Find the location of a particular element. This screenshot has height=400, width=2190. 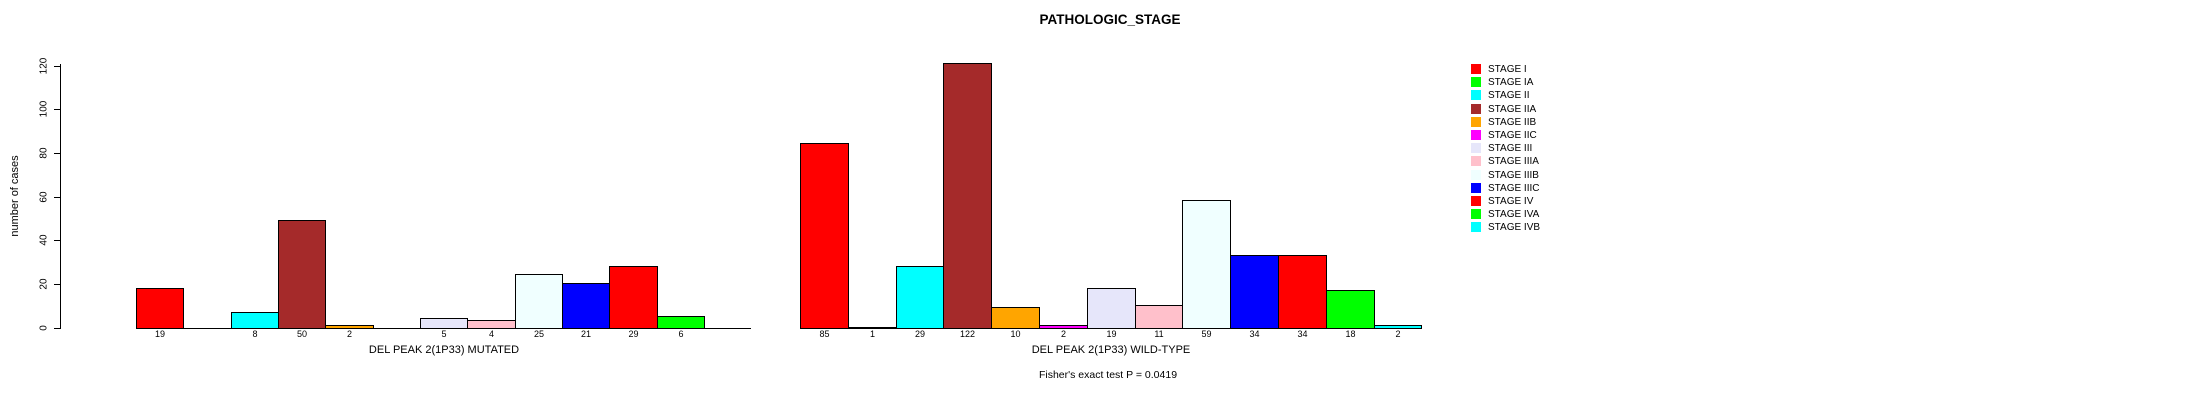

y-axis-line is located at coordinates (60, 196).